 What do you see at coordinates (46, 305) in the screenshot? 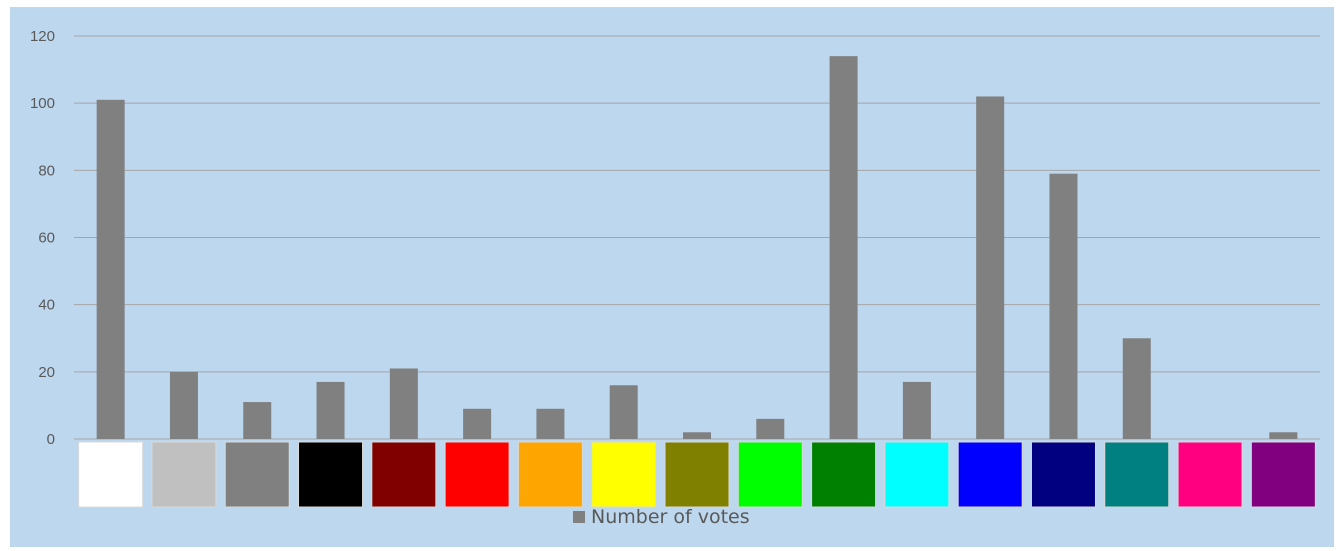
I see `y-tick-label: 40` at bounding box center [46, 305].